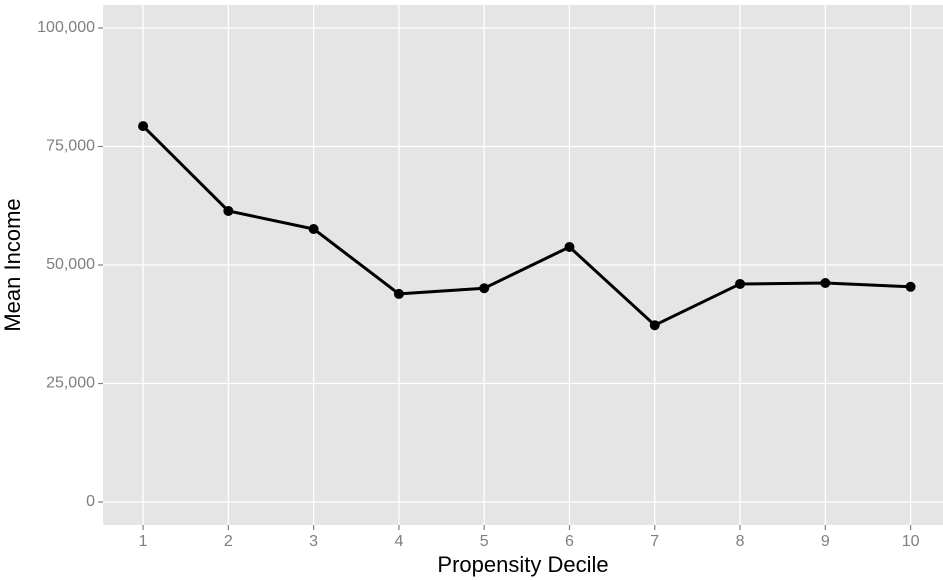 This screenshot has width=943, height=580. I want to click on x-tick-label: 10, so click(911, 541).